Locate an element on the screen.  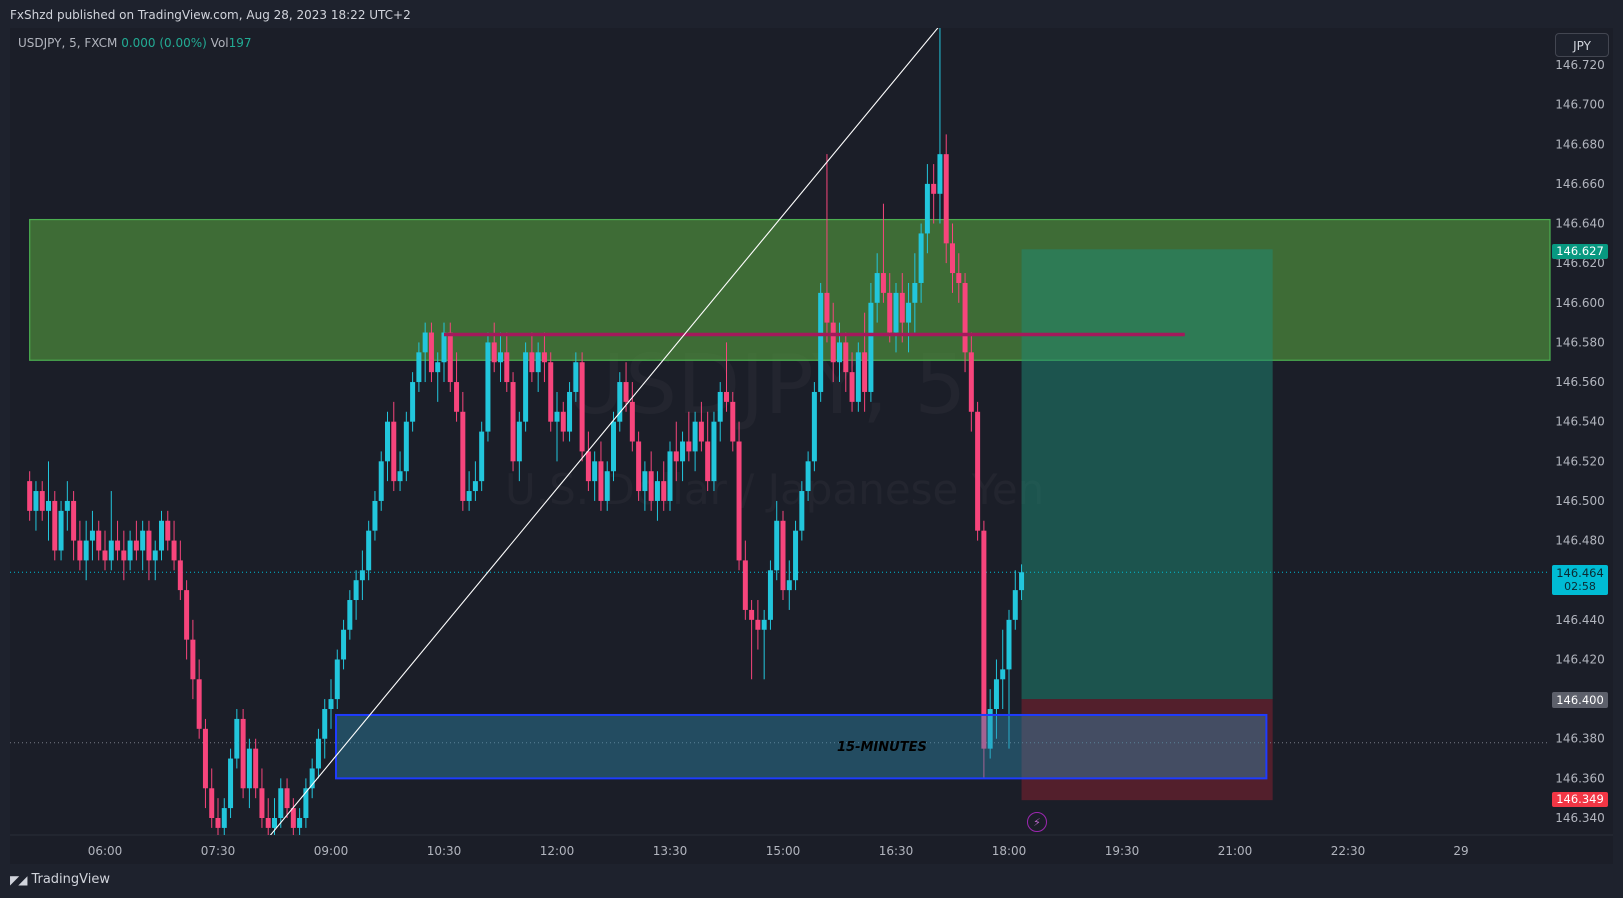
x-tick-label: 06:00 is located at coordinates (105, 851).